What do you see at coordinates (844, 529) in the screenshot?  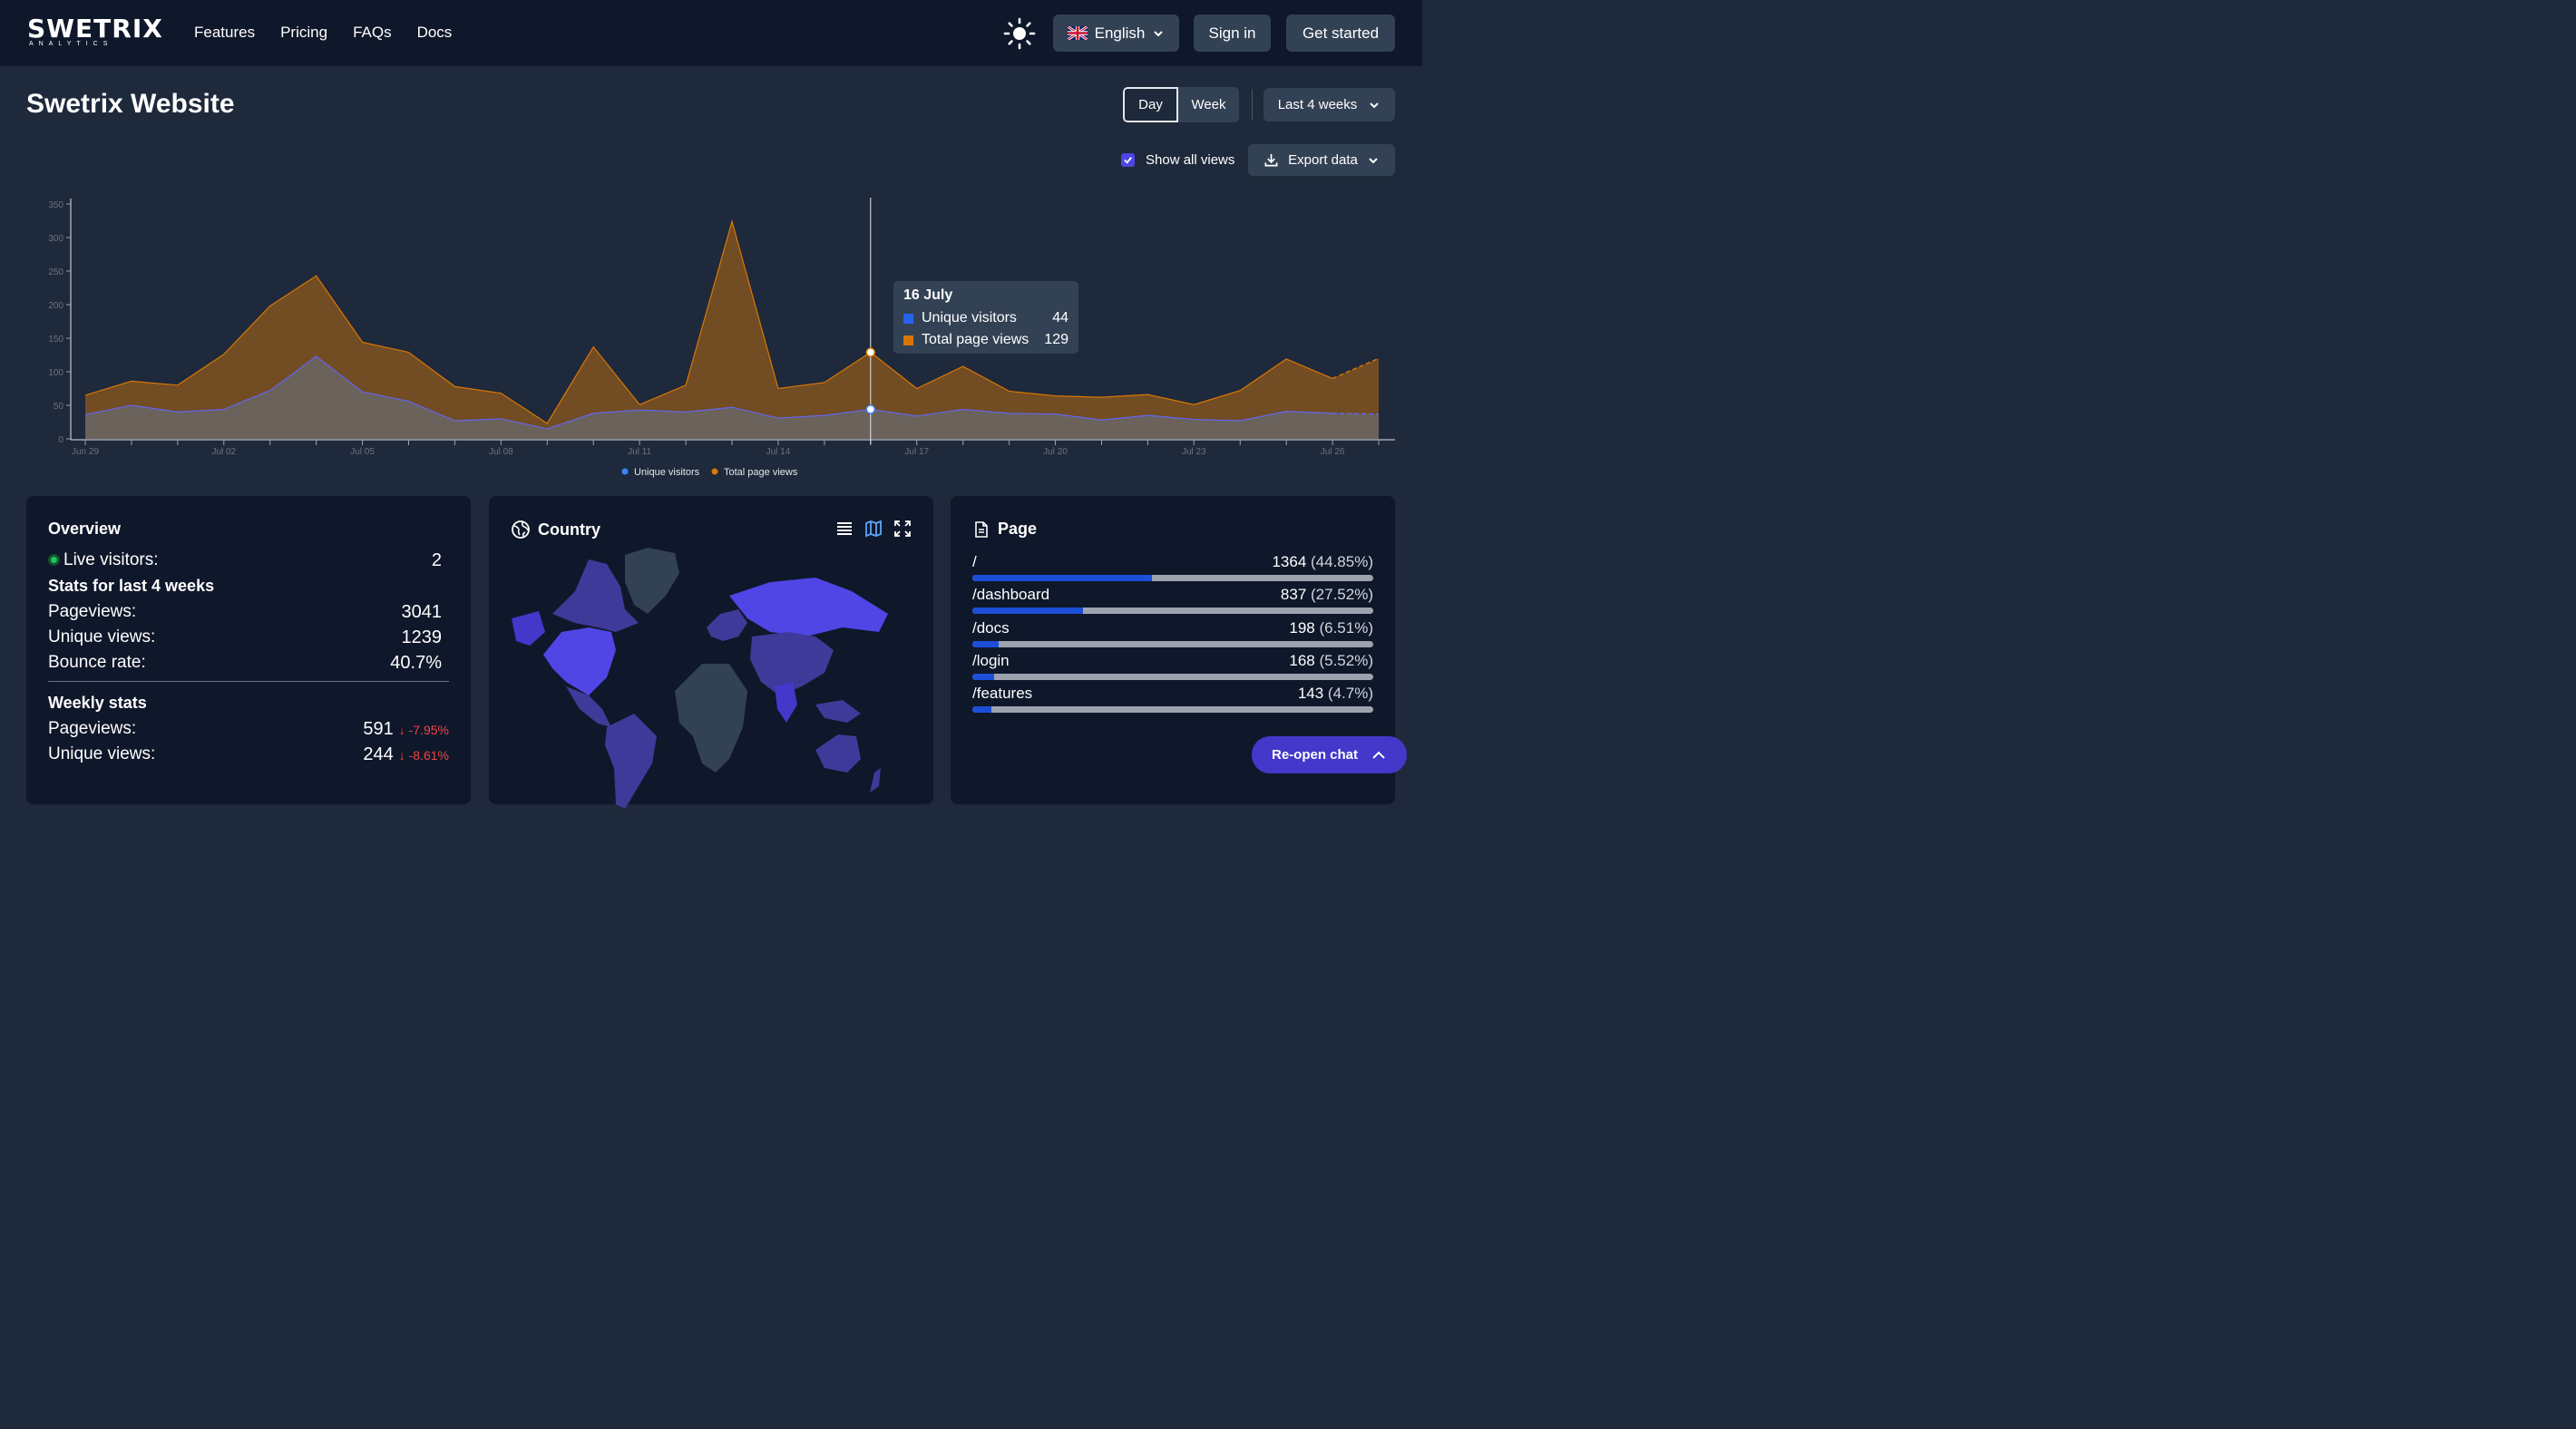 I see `list-view-icon` at bounding box center [844, 529].